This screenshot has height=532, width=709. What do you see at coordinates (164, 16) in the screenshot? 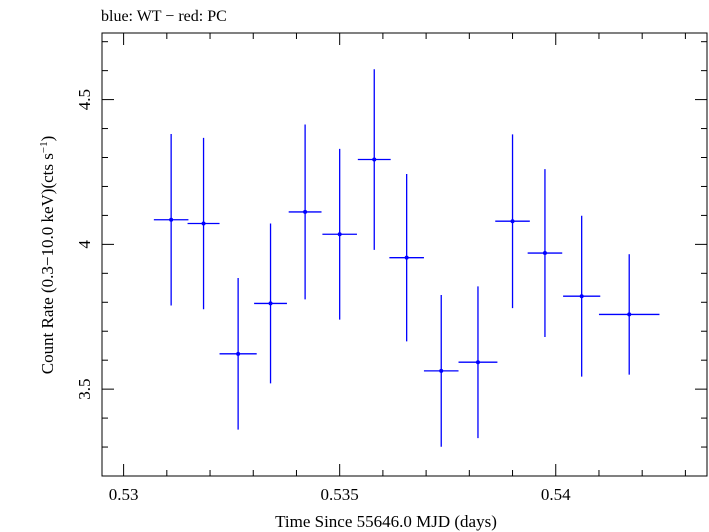
I see `chart-title: blue: WT − red: PC` at bounding box center [164, 16].